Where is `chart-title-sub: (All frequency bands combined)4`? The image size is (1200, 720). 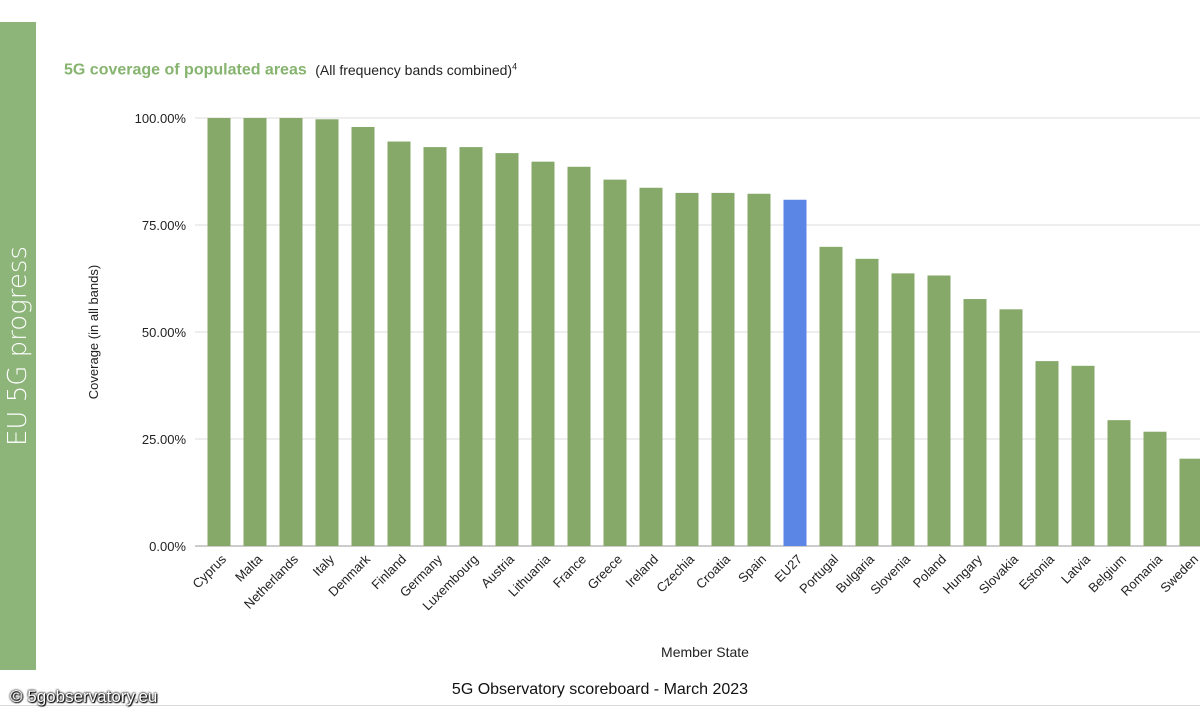
chart-title-sub: (All frequency bands combined)4 is located at coordinates (416, 69).